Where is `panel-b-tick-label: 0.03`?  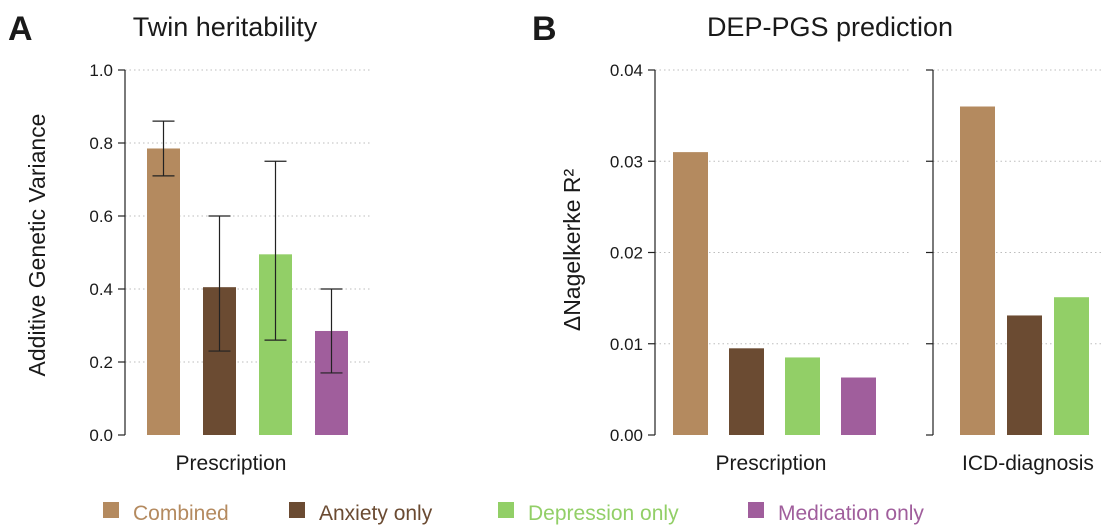 panel-b-tick-label: 0.03 is located at coordinates (626, 161).